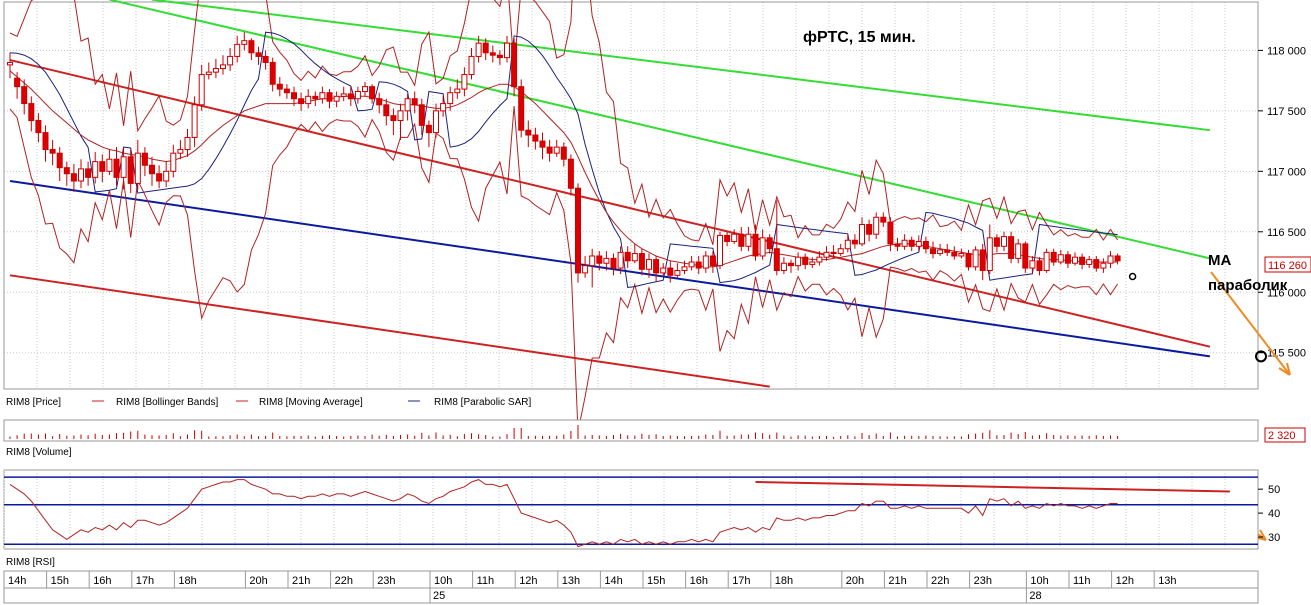 The image size is (1311, 605). I want to click on price-tick-label: 116 500, so click(1286, 233).